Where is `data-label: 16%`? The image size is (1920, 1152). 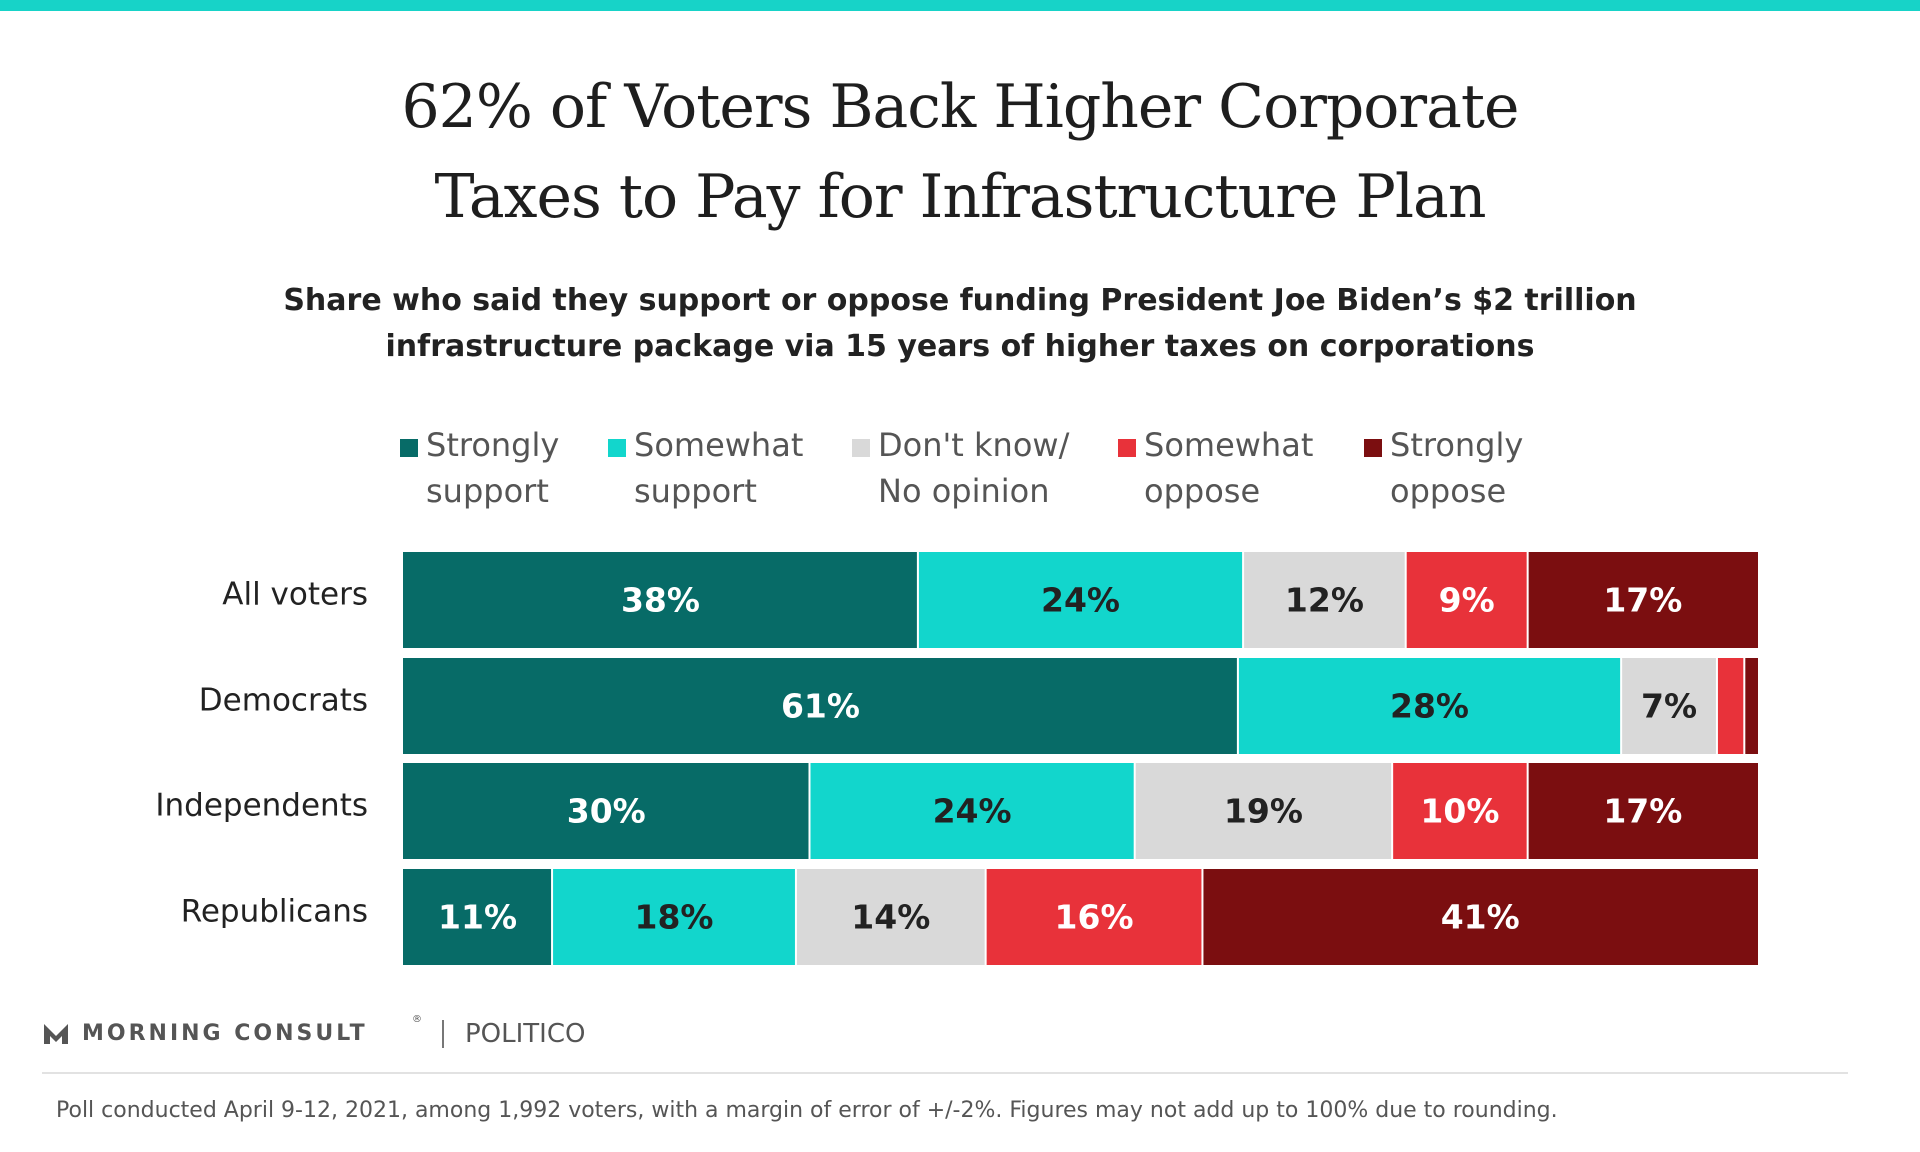 data-label: 16% is located at coordinates (1094, 917).